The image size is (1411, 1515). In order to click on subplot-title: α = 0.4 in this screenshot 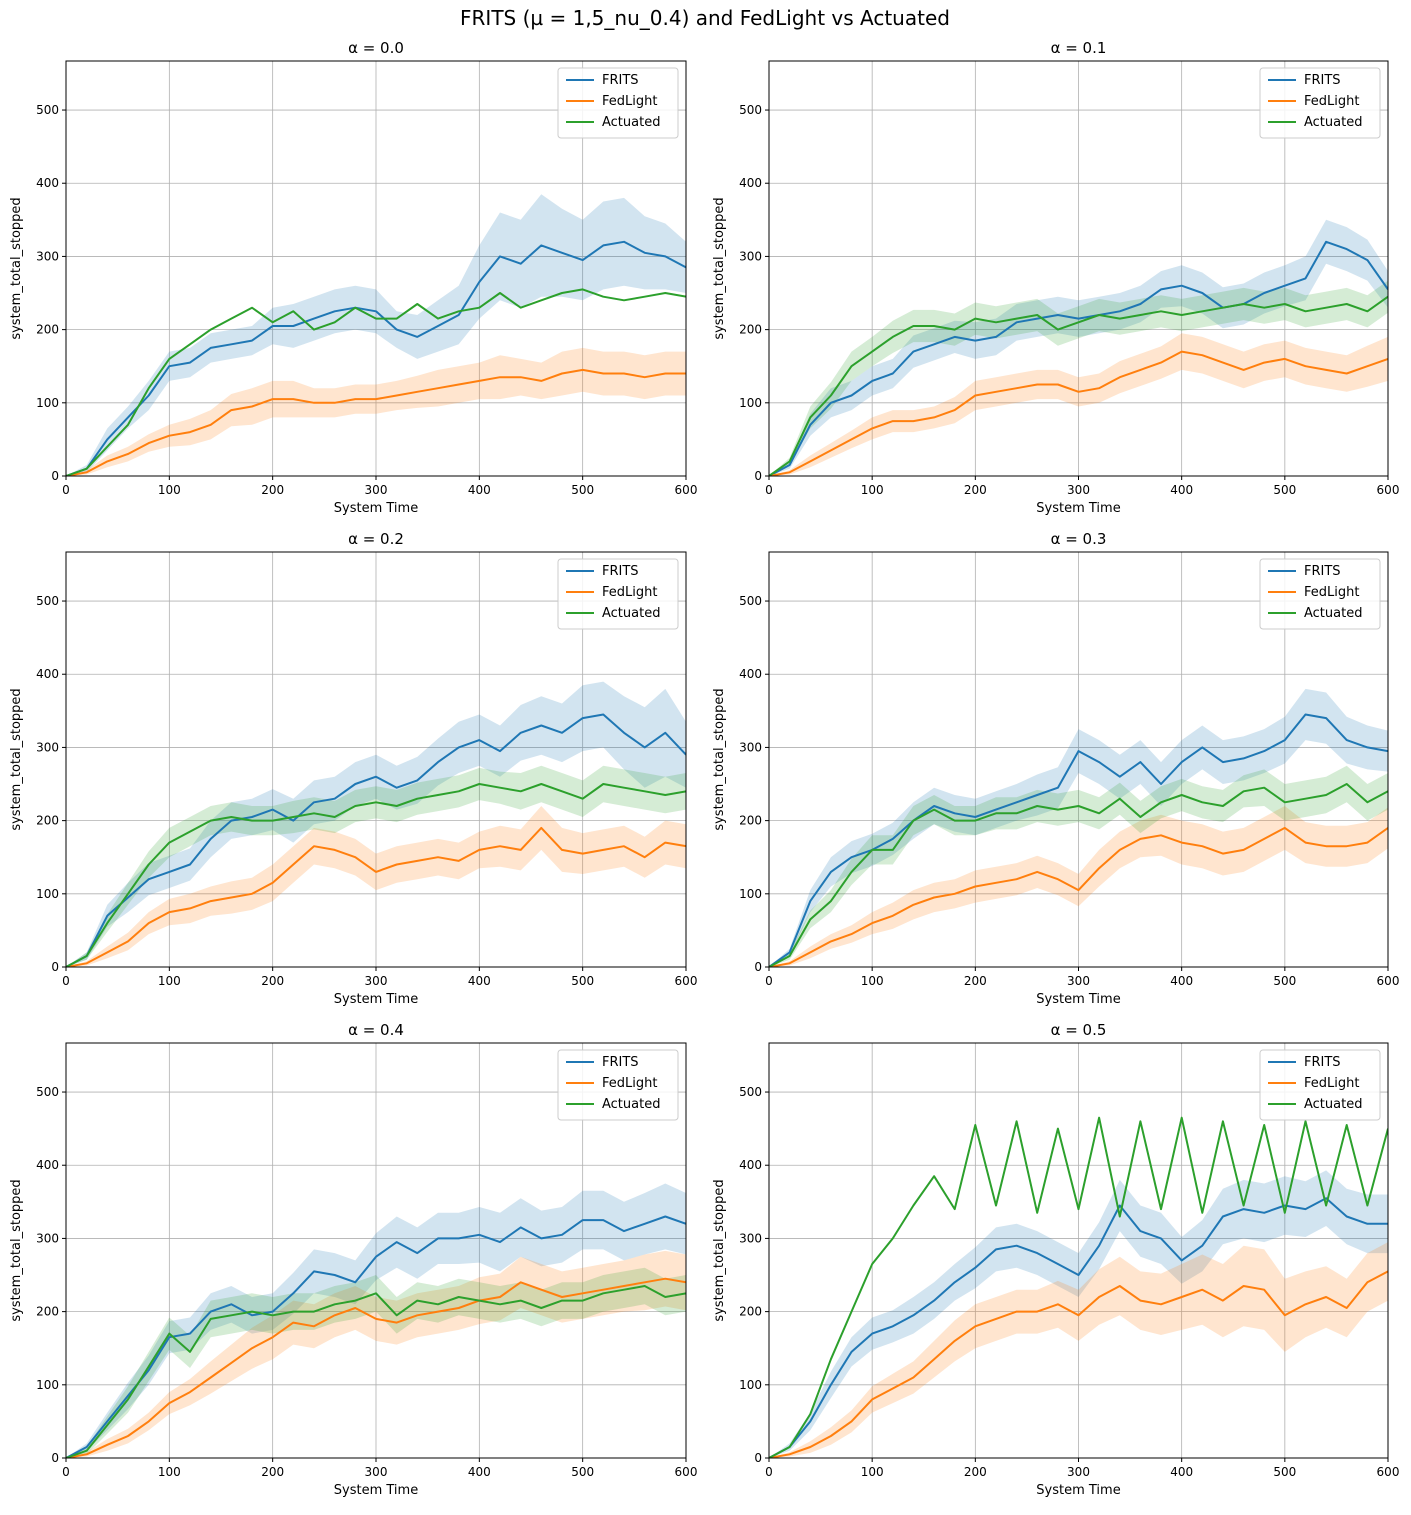, I will do `click(376, 1030)`.